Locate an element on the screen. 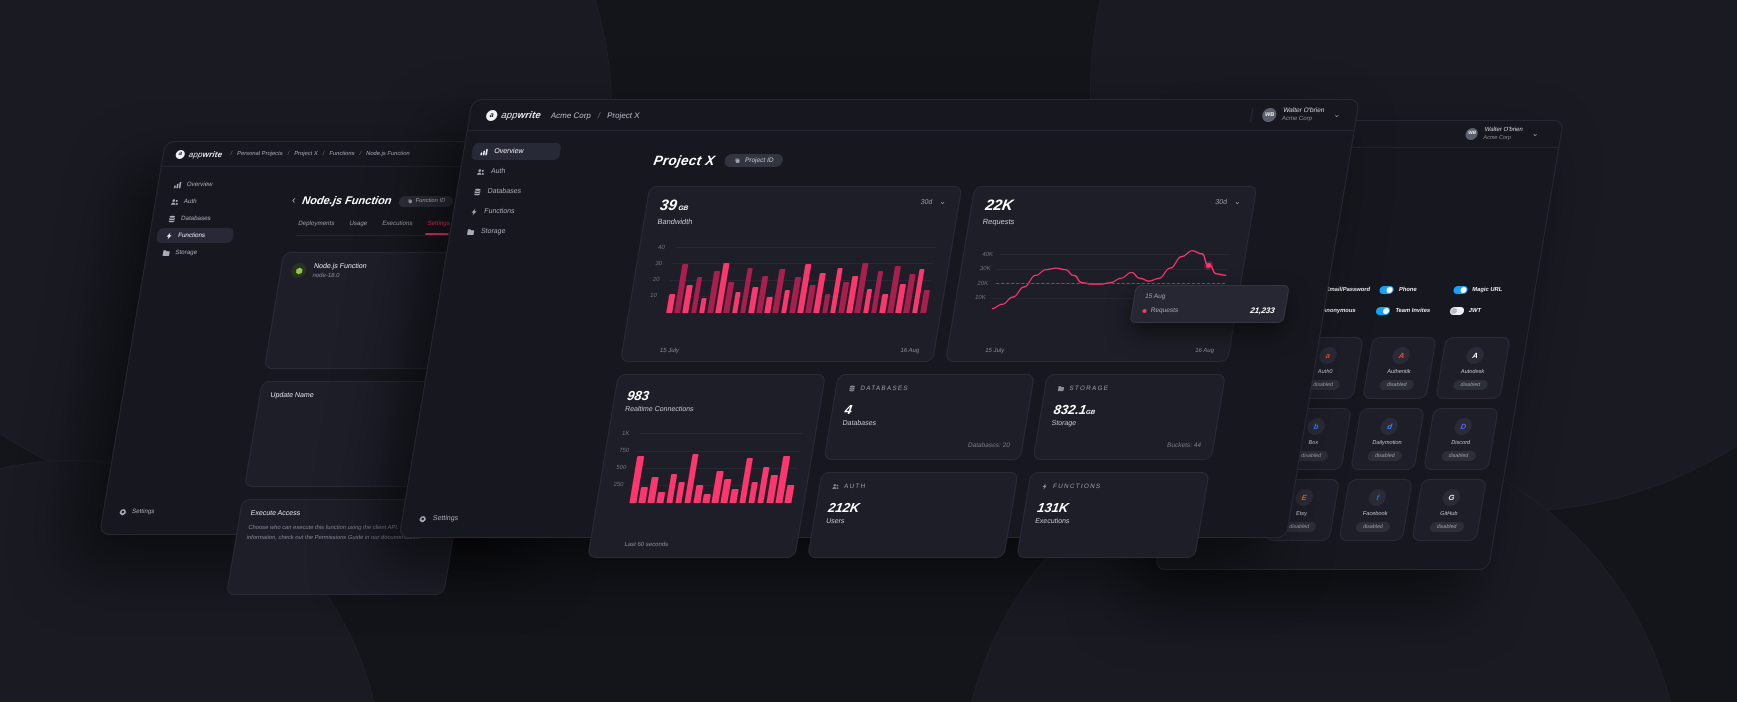 Image resolution: width=1737 pixels, height=702 pixels. tab-deployments: Deployments is located at coordinates (316, 223).